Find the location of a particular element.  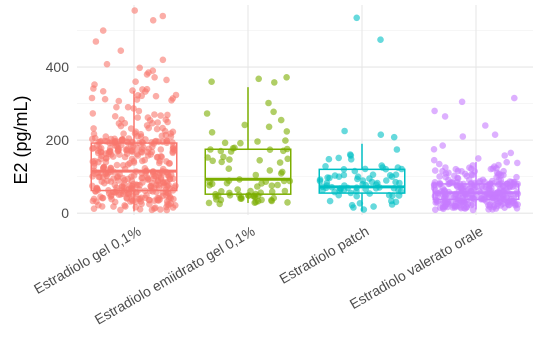

y-tick-label: 0 is located at coordinates (65, 213).